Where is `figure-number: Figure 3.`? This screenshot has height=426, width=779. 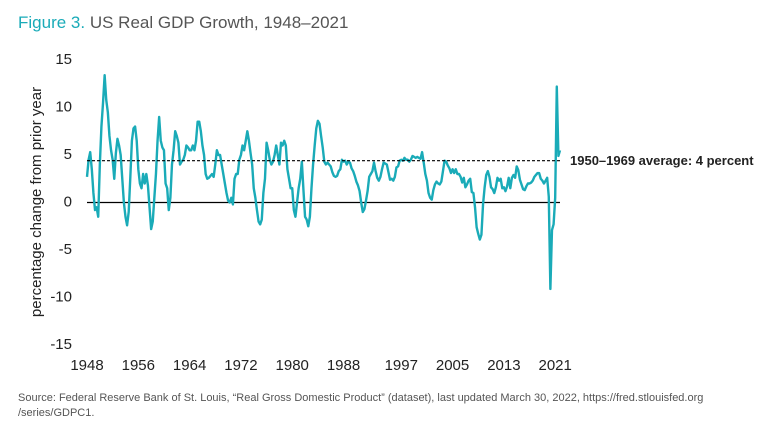
figure-number: Figure 3. is located at coordinates (51, 22).